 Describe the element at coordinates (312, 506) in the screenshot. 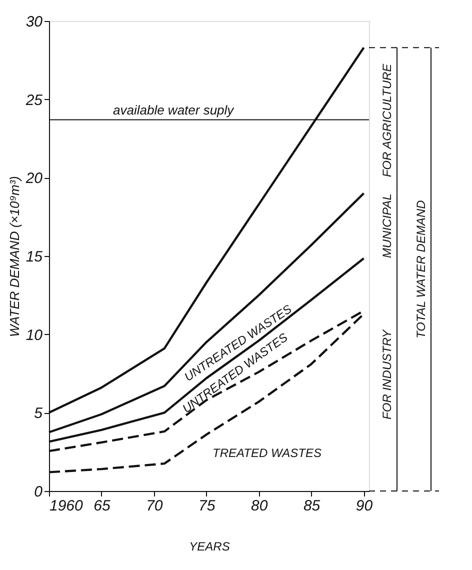

I see `x-tick-label: 85` at that location.